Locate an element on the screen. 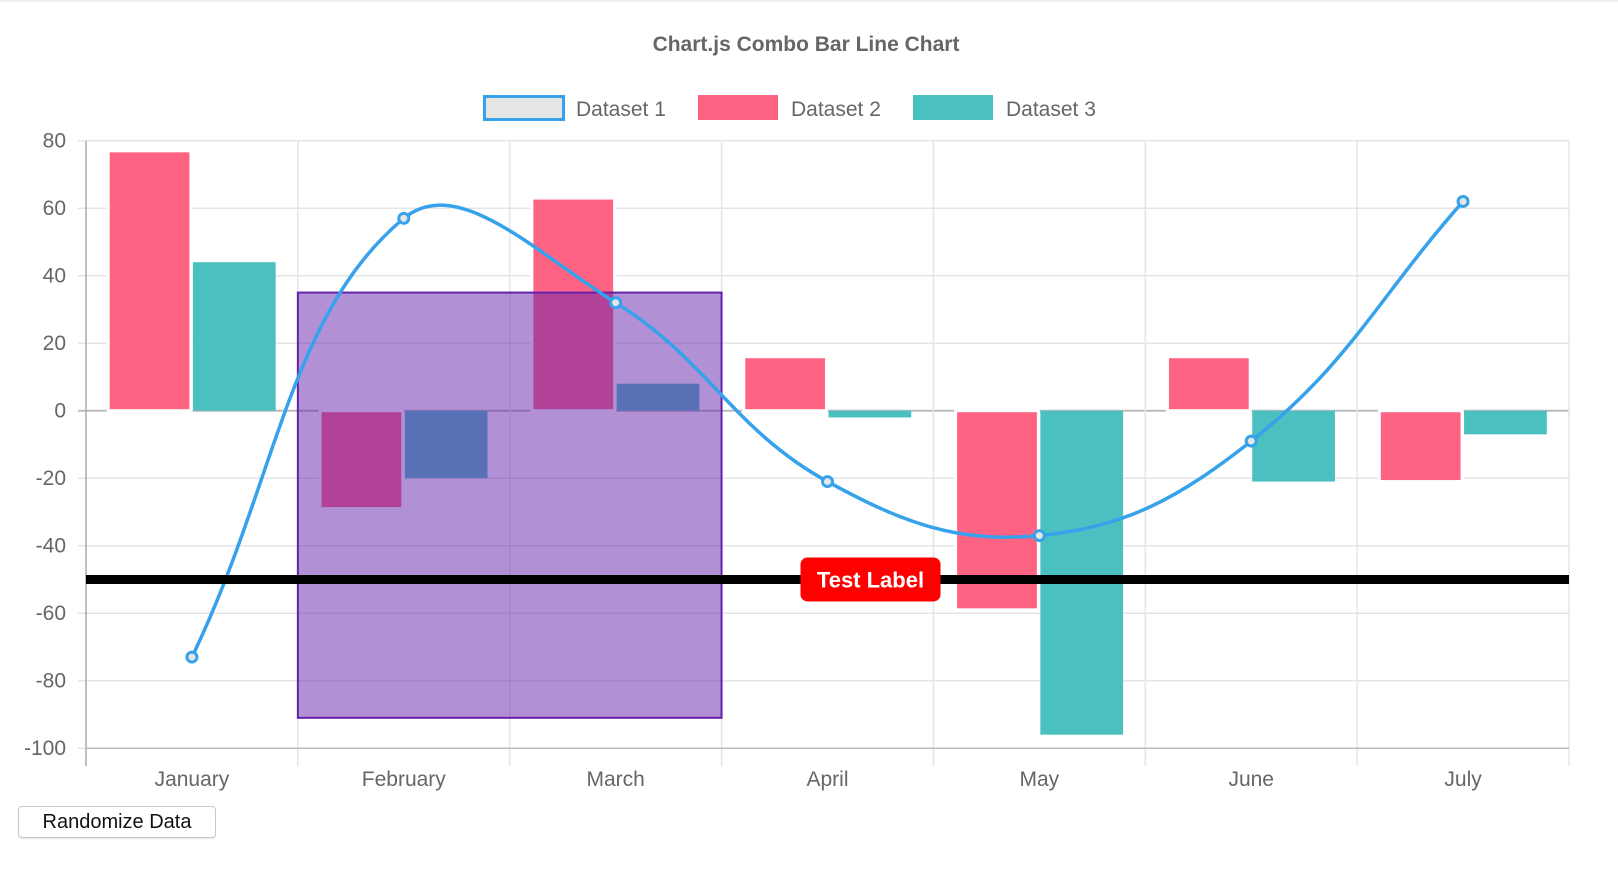 The image size is (1618, 872). y-tick-label: 60 is located at coordinates (54, 208).